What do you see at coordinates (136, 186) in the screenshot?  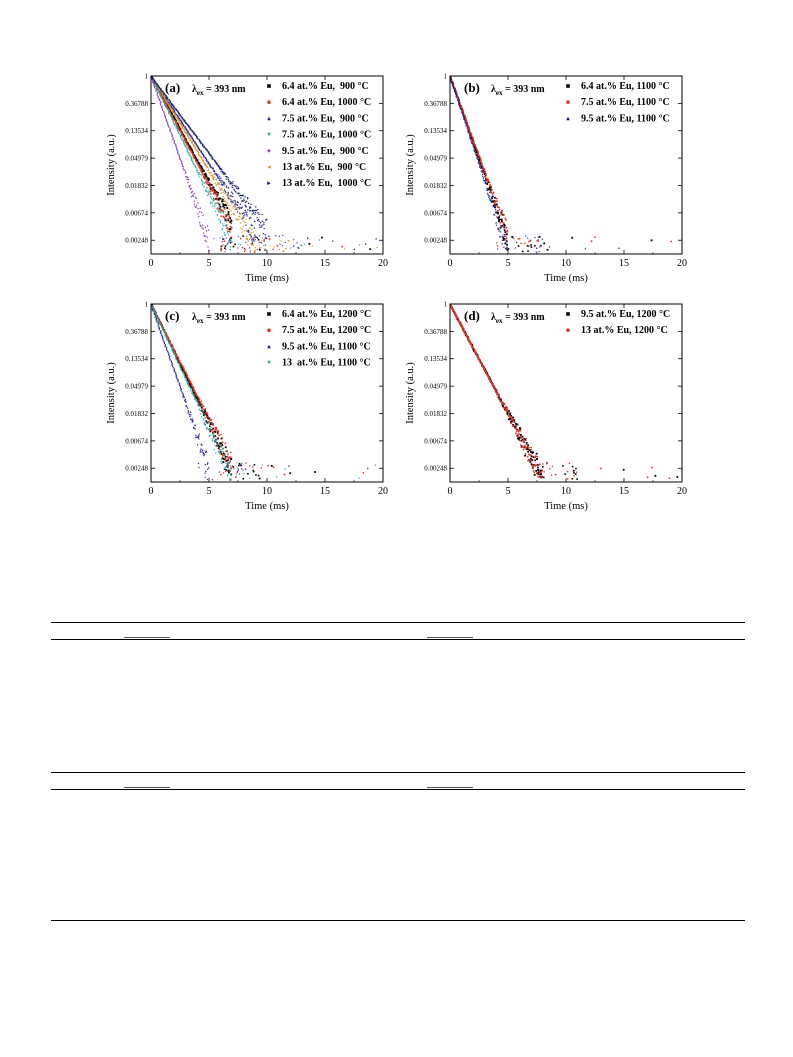 I see `y-tick-label: 0.01832` at bounding box center [136, 186].